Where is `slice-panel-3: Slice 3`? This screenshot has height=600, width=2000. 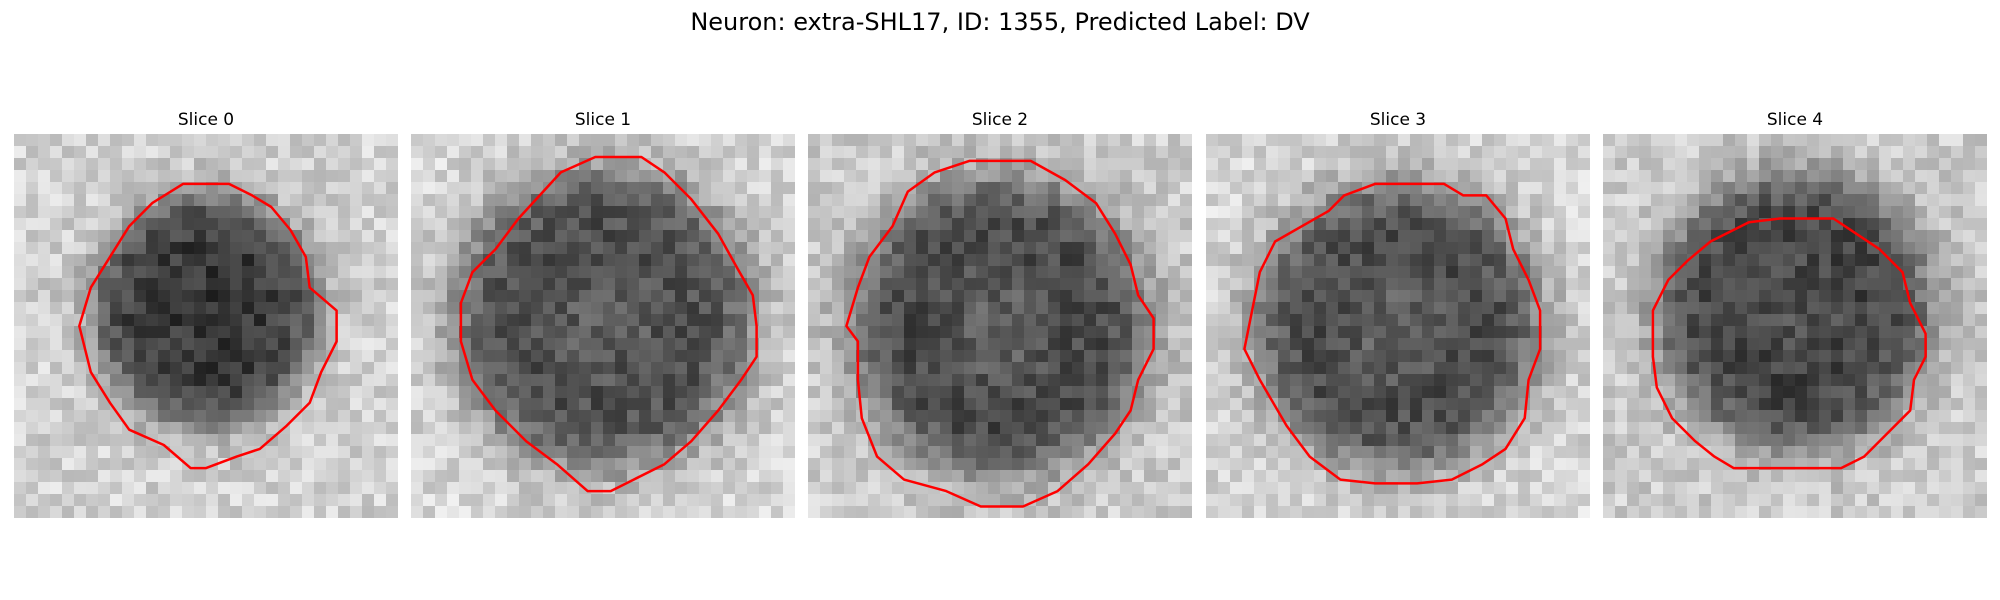 slice-panel-3: Slice 3 is located at coordinates (1398, 313).